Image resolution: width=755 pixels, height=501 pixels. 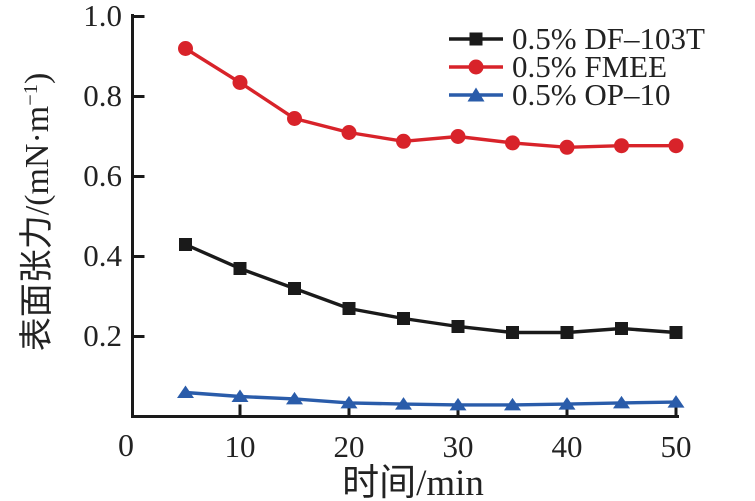 I want to click on y-axis-label-superscript: −1, so click(x=30, y=95).